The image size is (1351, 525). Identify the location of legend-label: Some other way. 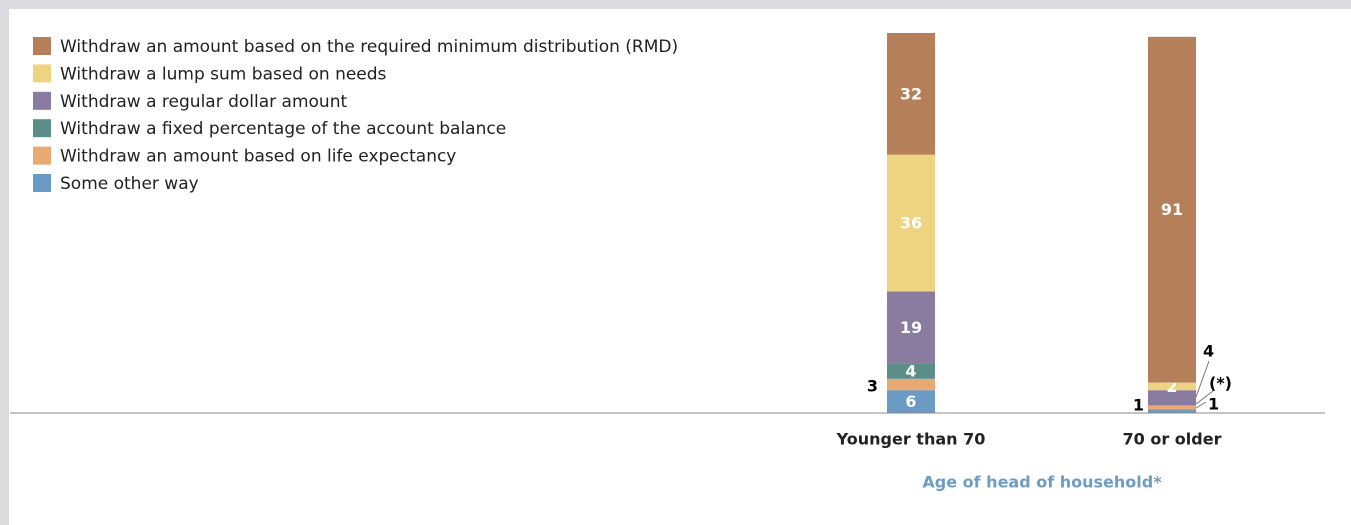
(129, 184).